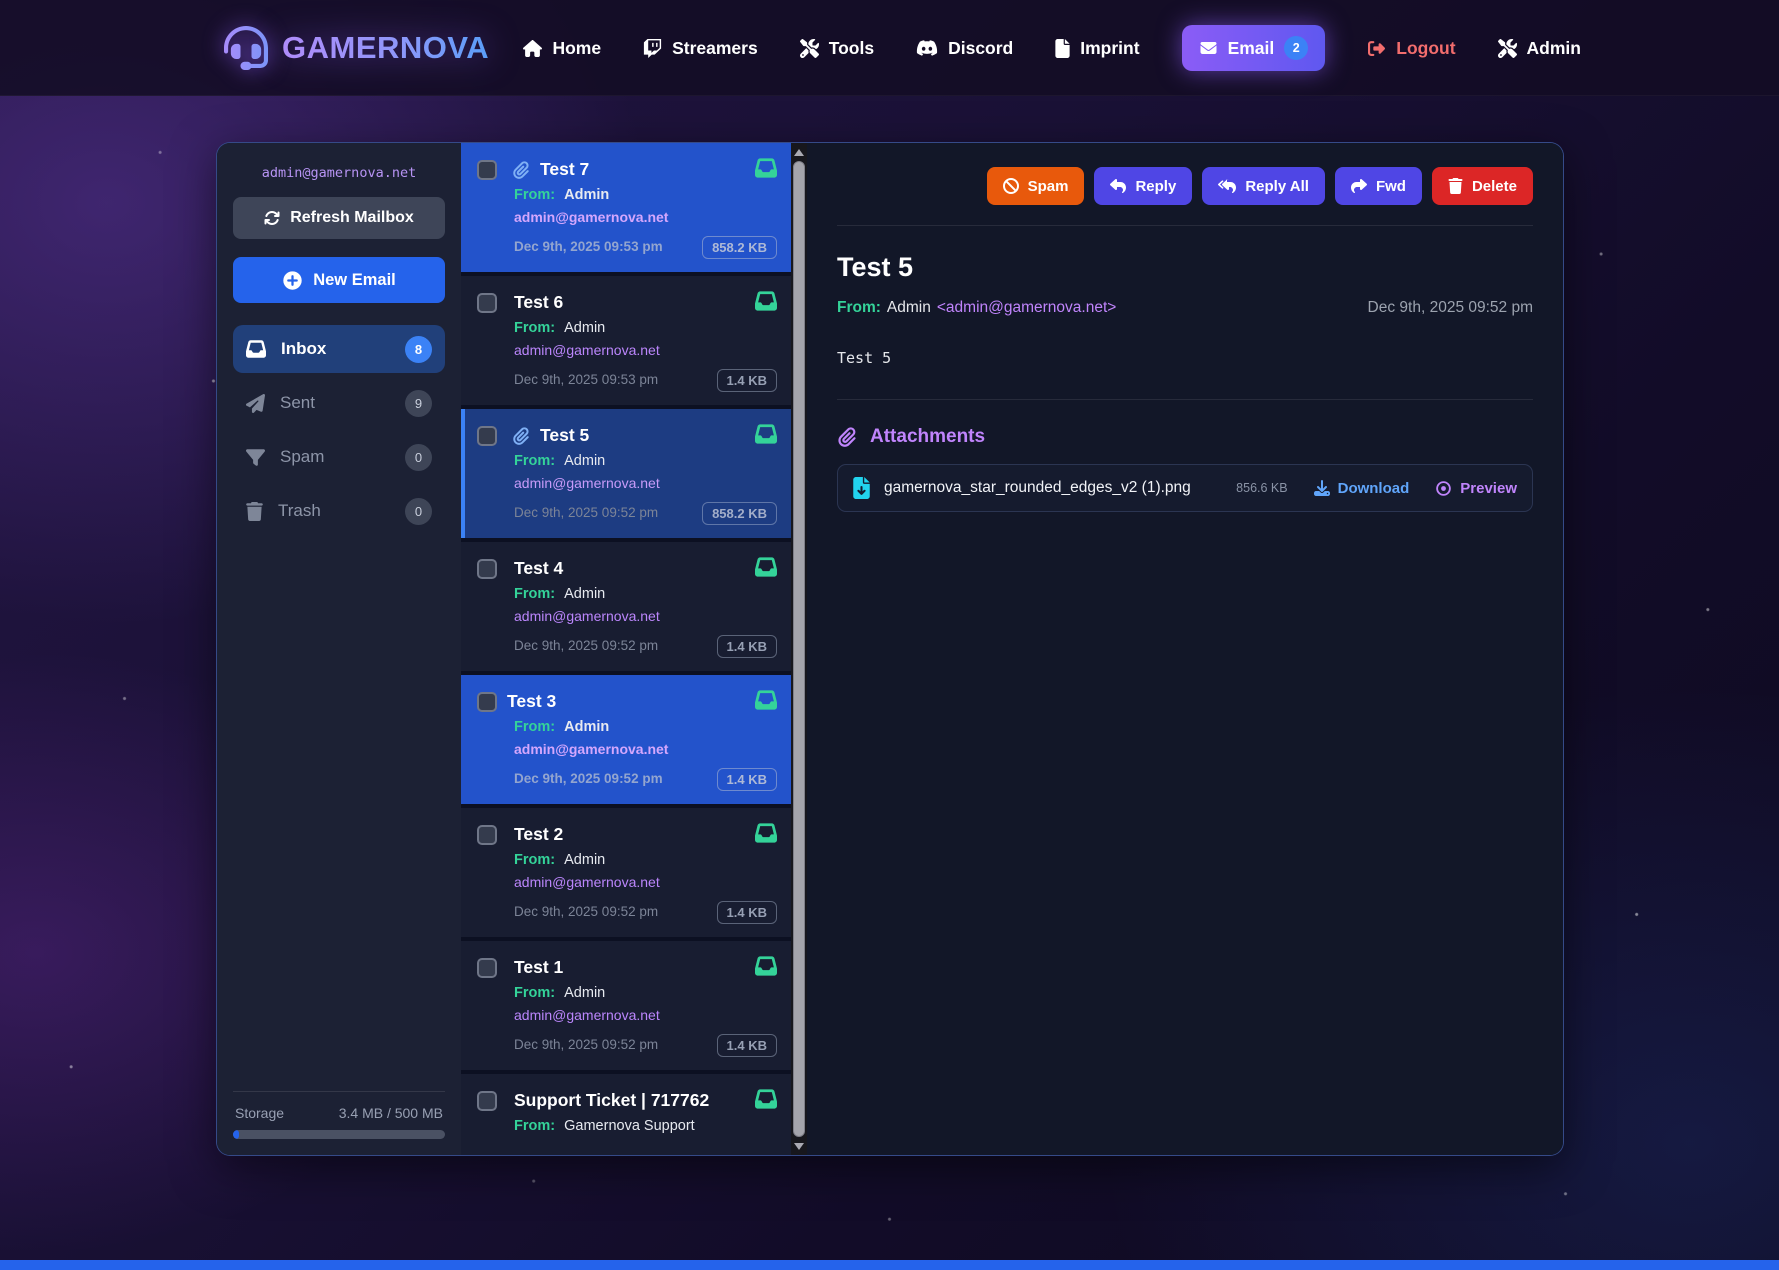  Describe the element at coordinates (1118, 186) in the screenshot. I see `reply-icon` at that location.